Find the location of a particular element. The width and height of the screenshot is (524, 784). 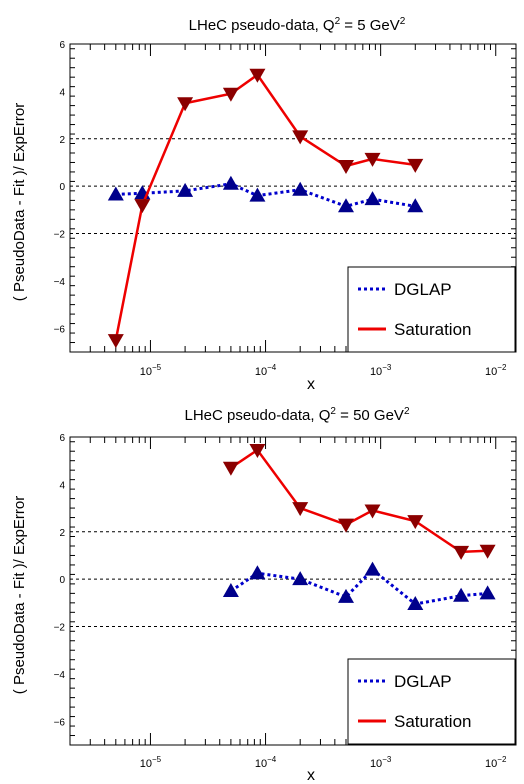

series-dglap-line is located at coordinates (359, 586).